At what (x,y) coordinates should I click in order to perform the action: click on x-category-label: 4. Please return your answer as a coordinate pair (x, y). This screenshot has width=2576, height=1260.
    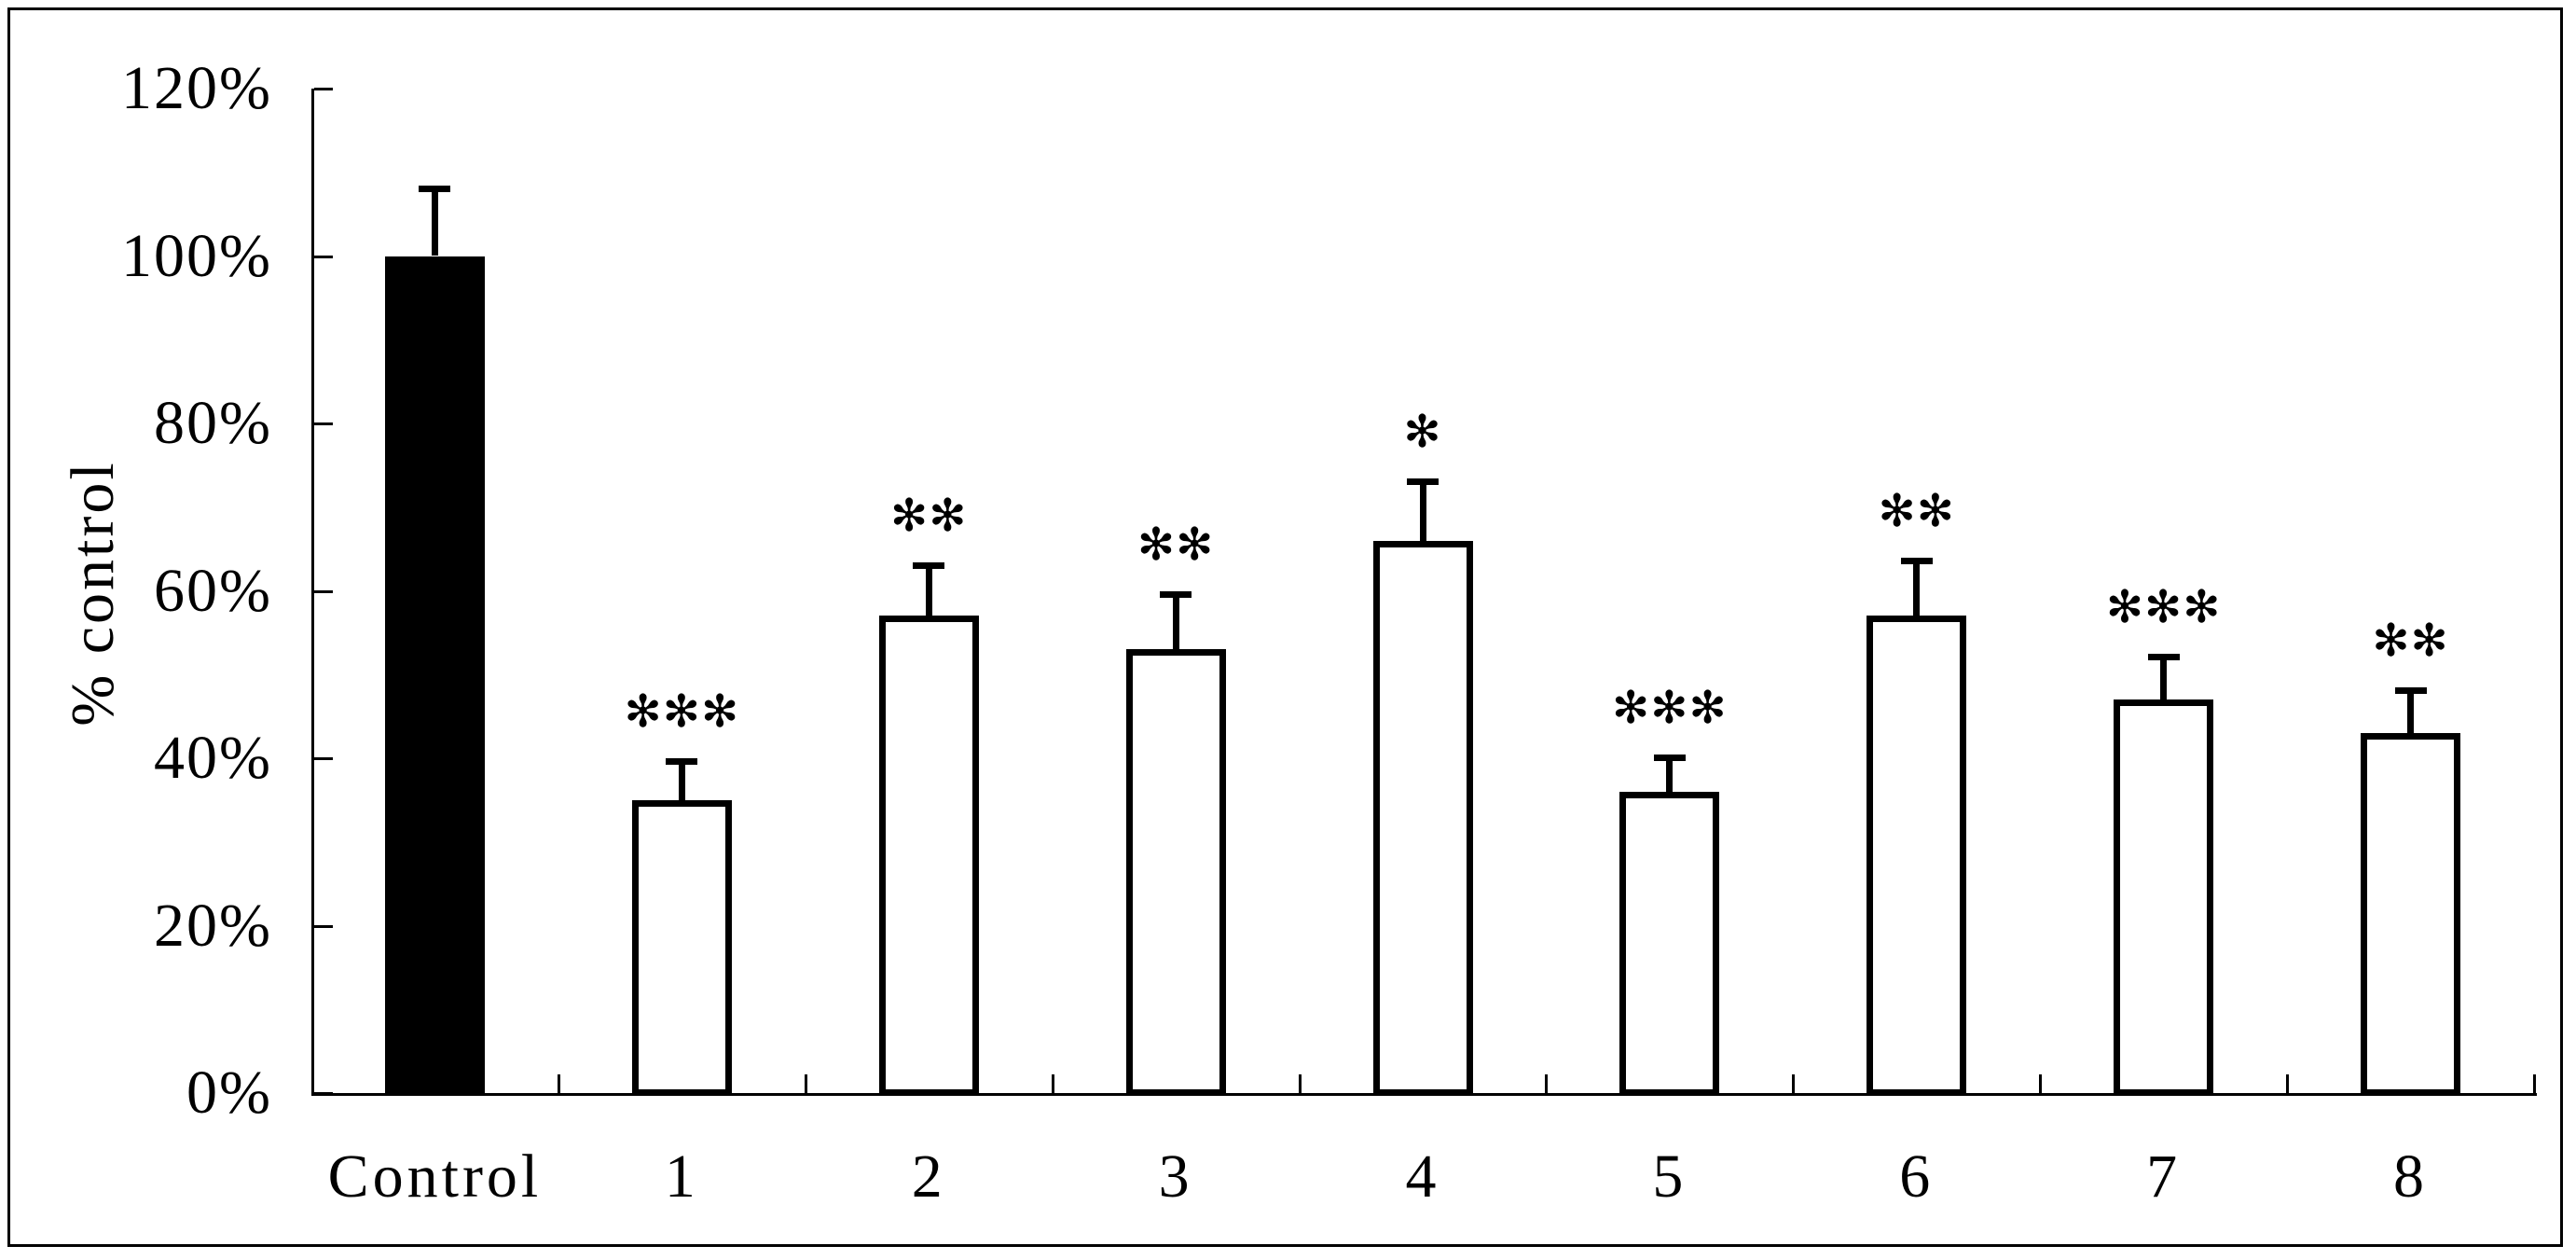
    Looking at the image, I should click on (1422, 1176).